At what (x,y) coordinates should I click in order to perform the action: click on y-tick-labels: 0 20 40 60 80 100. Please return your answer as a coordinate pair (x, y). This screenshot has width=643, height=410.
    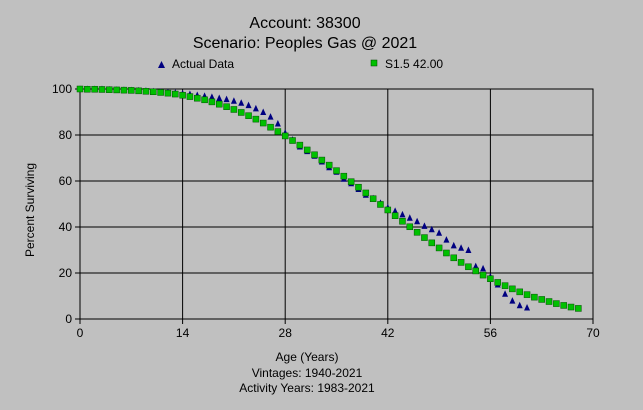
    Looking at the image, I should click on (62, 204).